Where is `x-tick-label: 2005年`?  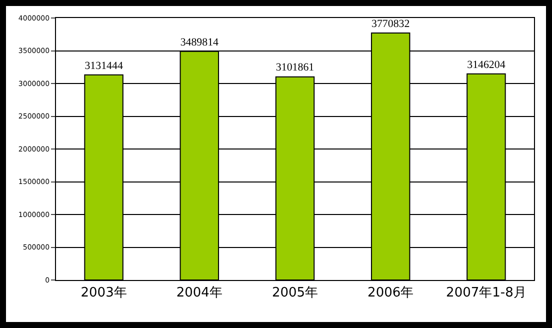 x-tick-label: 2005年 is located at coordinates (295, 293).